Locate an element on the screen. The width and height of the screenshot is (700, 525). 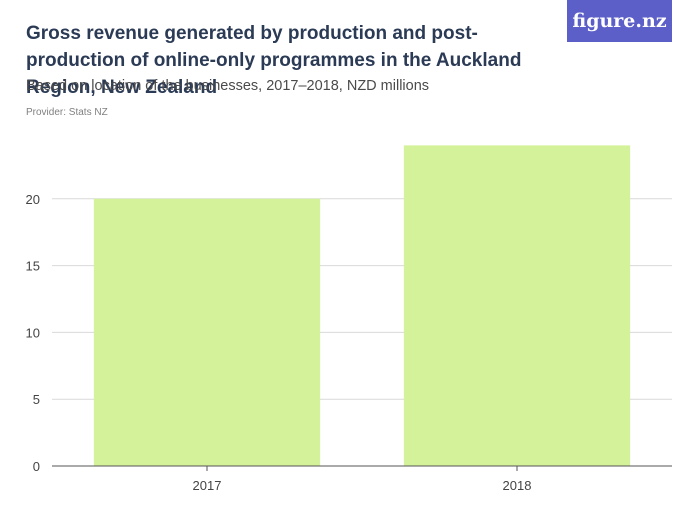
y-tick-label: 15 is located at coordinates (33, 266).